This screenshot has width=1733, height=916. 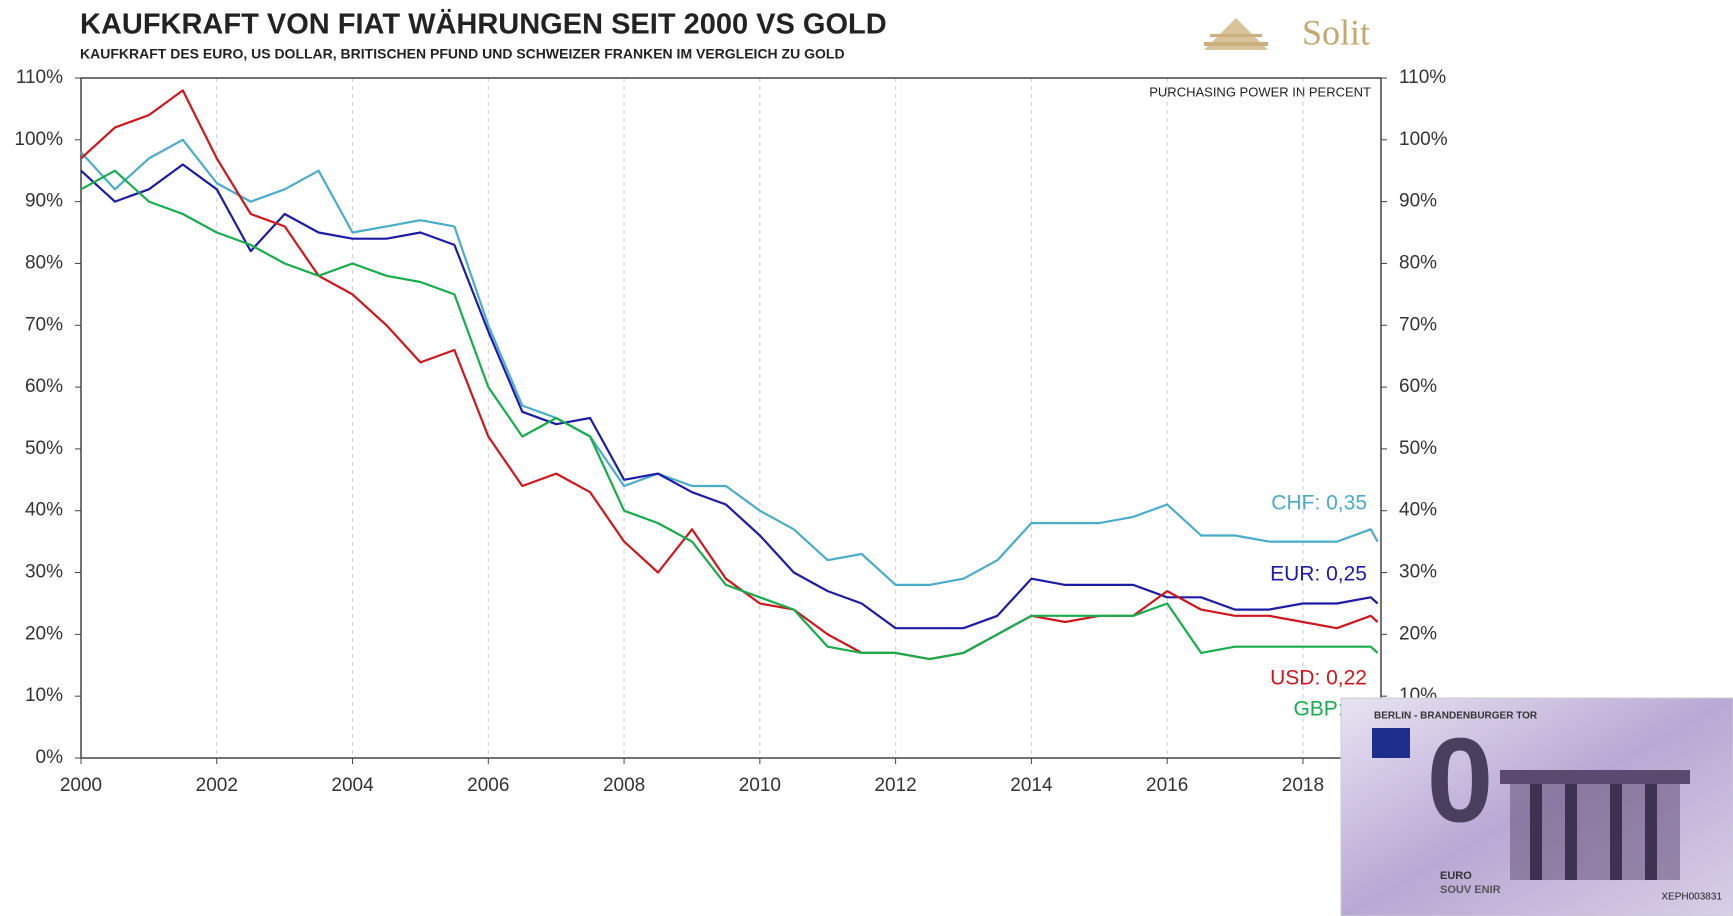 What do you see at coordinates (895, 785) in the screenshot?
I see `x-tick-label: 2012` at bounding box center [895, 785].